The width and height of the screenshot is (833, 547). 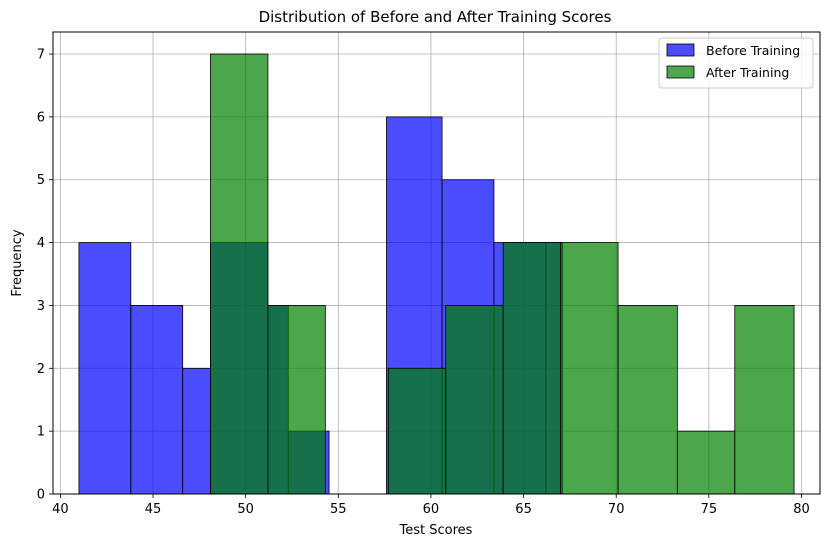 I want to click on y-axis-ticks: 0 1 2 3 4 5 6 7, so click(x=45, y=275).